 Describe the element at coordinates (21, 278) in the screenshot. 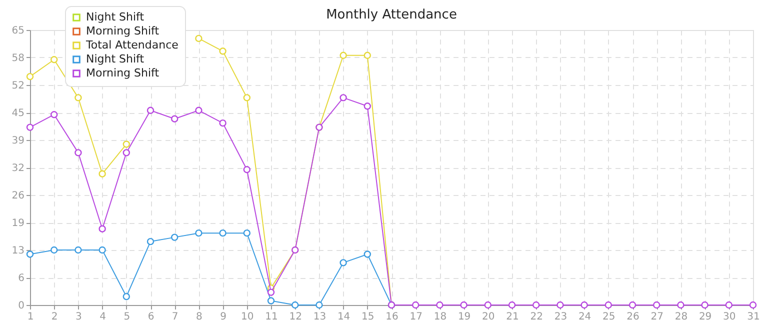

I see `y-tick-label: 6` at that location.